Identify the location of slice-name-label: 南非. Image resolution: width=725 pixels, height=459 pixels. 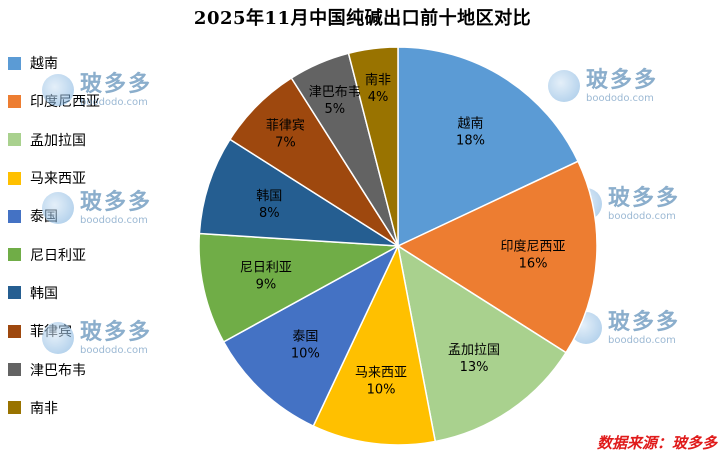
(378, 80).